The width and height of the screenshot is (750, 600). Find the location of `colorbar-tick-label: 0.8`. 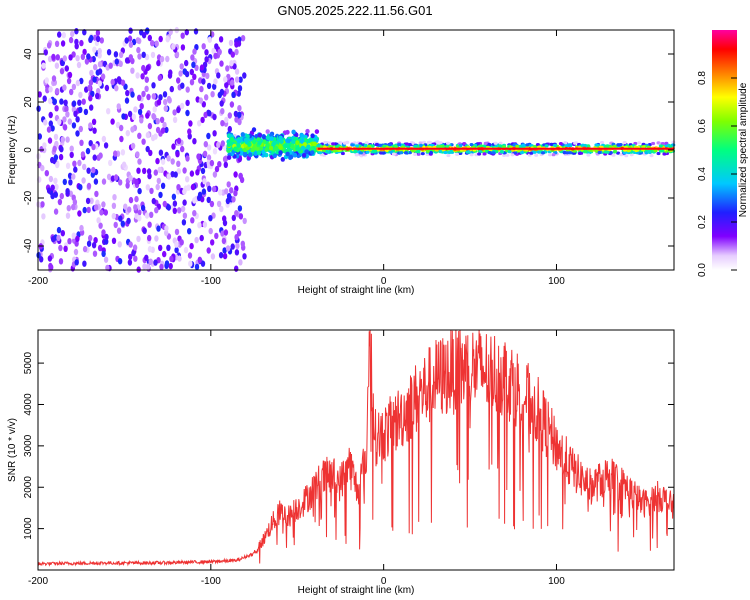

colorbar-tick-label: 0.8 is located at coordinates (702, 78).